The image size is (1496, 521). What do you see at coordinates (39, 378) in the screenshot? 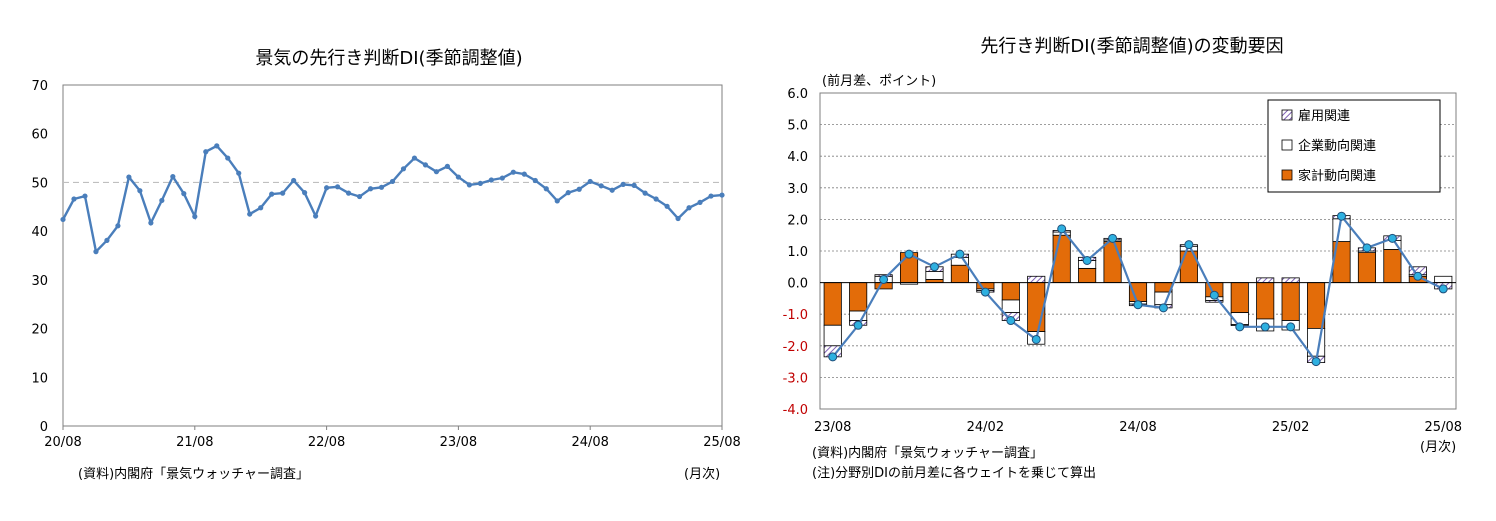
I see `left-y-tick-label: 10` at bounding box center [39, 378].